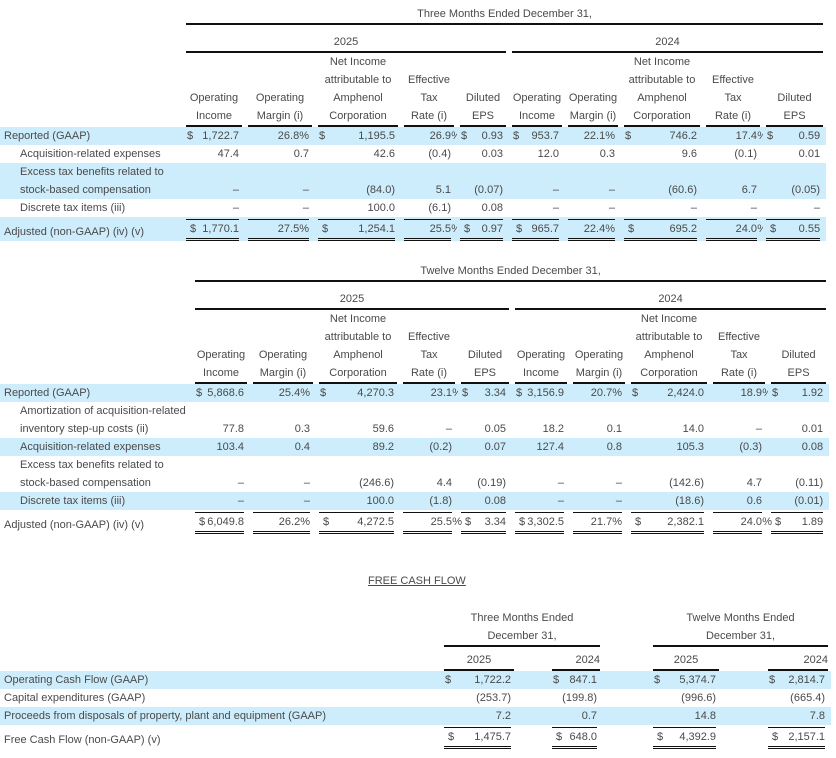 The width and height of the screenshot is (836, 758). What do you see at coordinates (230, 447) in the screenshot?
I see `value: 103.4` at bounding box center [230, 447].